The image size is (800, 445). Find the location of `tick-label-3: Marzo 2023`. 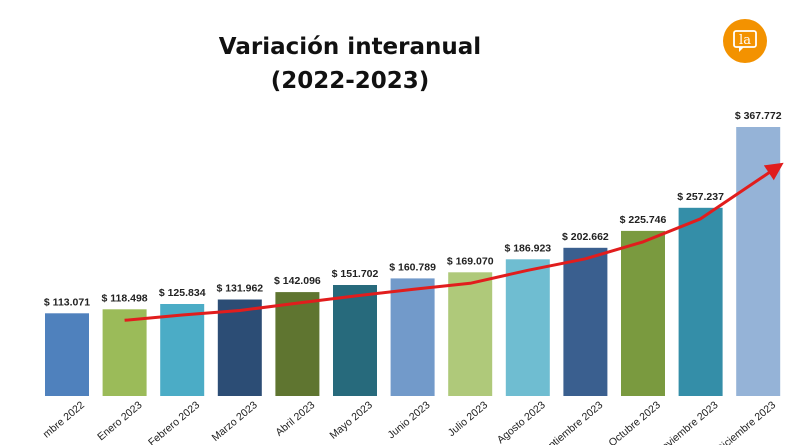

tick-label-3: Marzo 2023 is located at coordinates (235, 421).